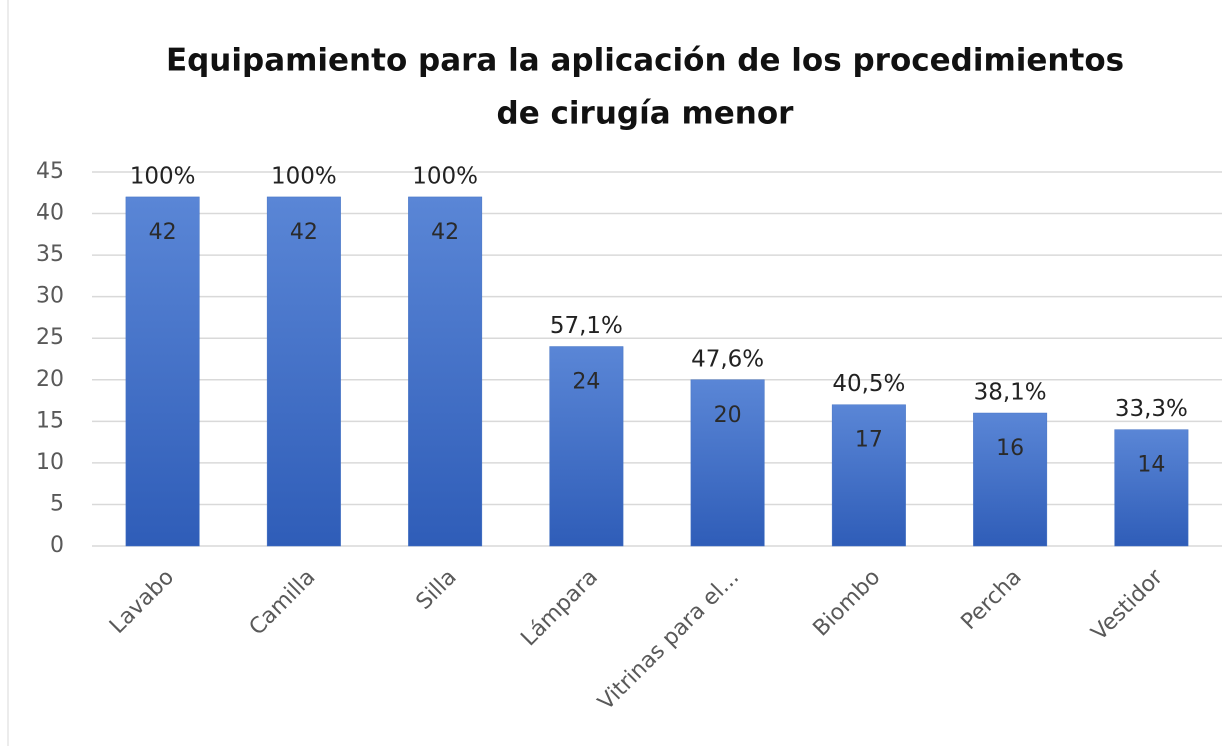 This screenshot has width=1225, height=746. What do you see at coordinates (50, 213) in the screenshot?
I see `y-tick-label: 40` at bounding box center [50, 213].